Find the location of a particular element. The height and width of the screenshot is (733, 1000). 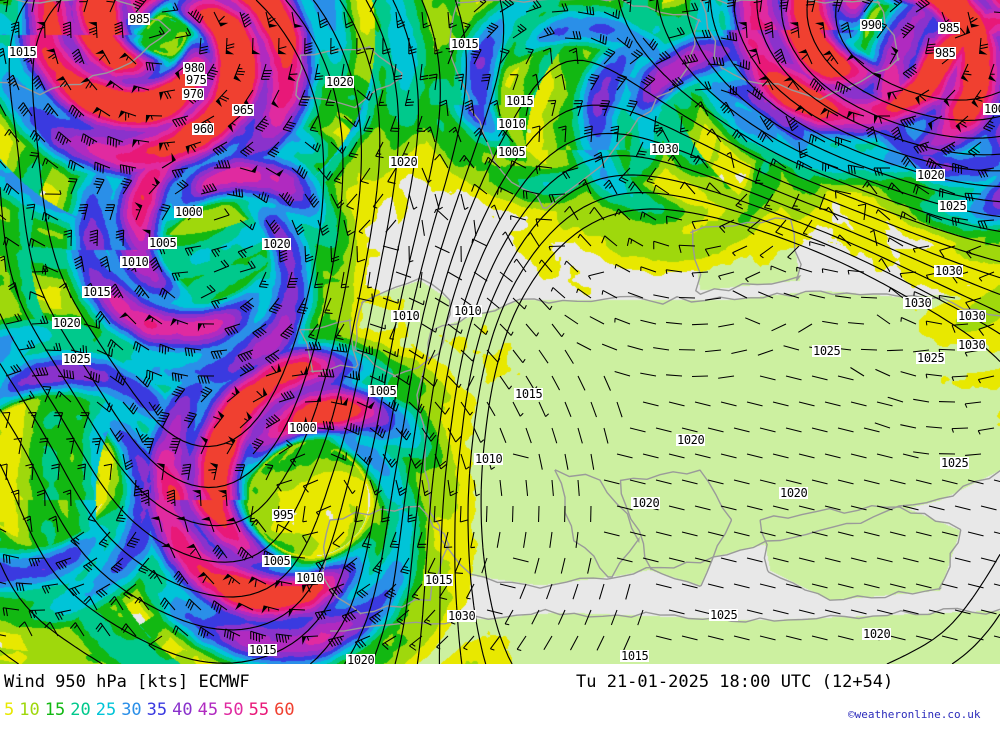

isobar-label: 1010 is located at coordinates (468, 311).